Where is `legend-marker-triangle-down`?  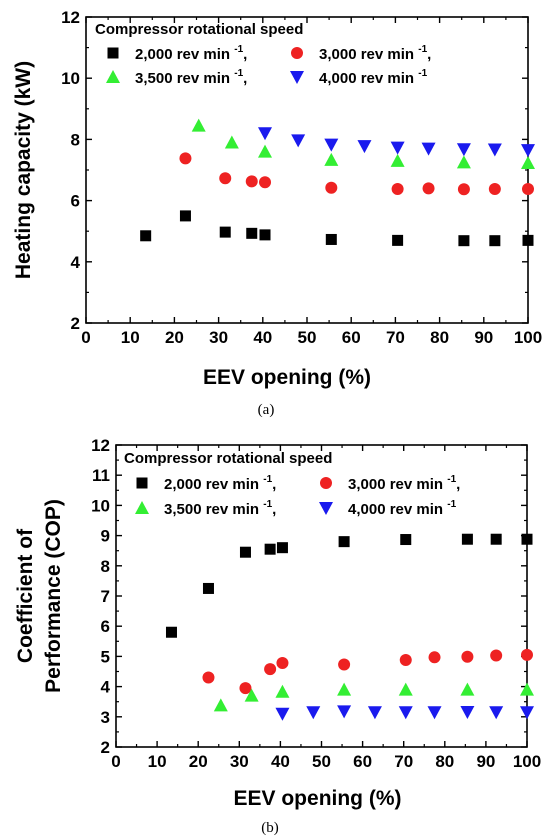 legend-marker-triangle-down is located at coordinates (297, 77).